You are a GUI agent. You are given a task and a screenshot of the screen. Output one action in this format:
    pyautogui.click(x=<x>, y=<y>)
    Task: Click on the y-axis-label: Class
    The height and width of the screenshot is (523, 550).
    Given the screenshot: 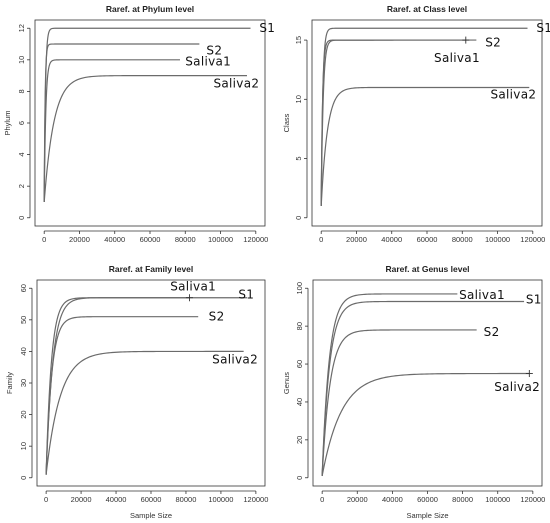 What is the action you would take?
    pyautogui.click(x=286, y=122)
    